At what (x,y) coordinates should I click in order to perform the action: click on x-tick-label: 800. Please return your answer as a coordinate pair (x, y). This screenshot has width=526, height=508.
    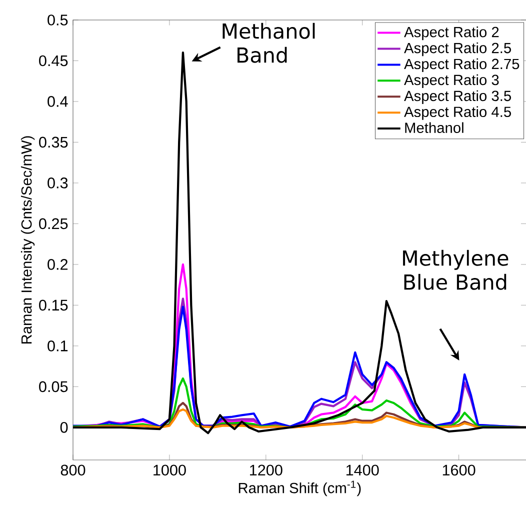
    Looking at the image, I should click on (73, 470).